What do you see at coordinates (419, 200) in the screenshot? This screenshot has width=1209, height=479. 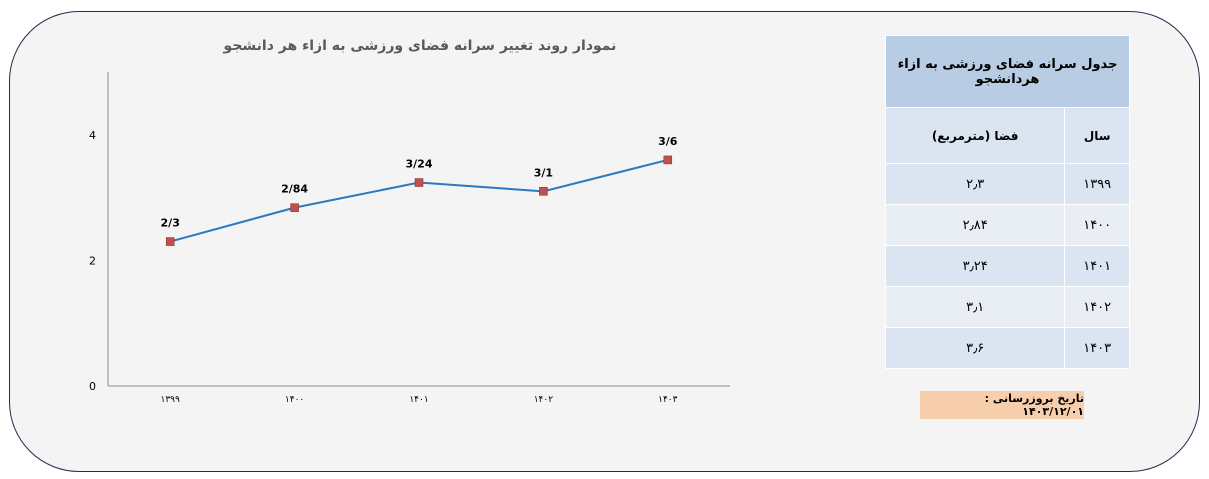 I see `series-line` at bounding box center [419, 200].